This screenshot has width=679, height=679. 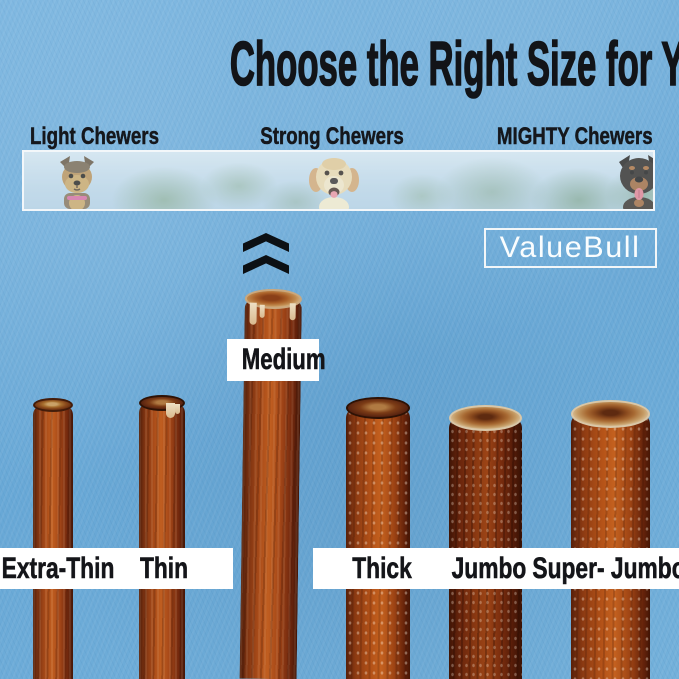 What do you see at coordinates (636, 182) in the screenshot?
I see `rottweiler-image` at bounding box center [636, 182].